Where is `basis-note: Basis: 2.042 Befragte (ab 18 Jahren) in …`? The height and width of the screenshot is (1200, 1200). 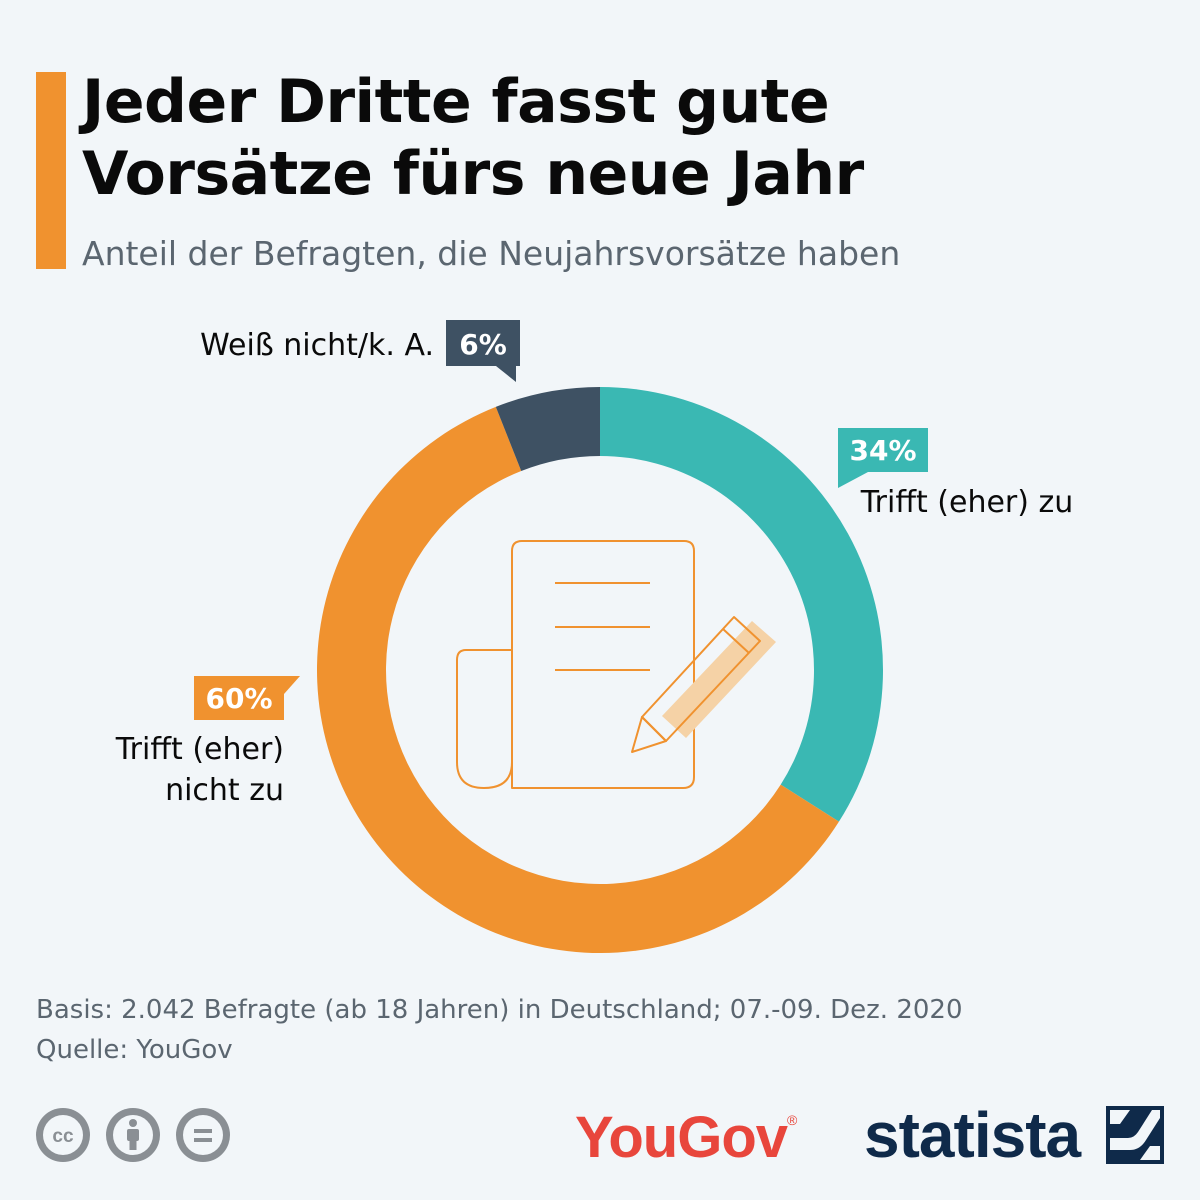
basis-note: Basis: 2.042 Befragte (ab 18 Jahren) in … is located at coordinates (499, 1010).